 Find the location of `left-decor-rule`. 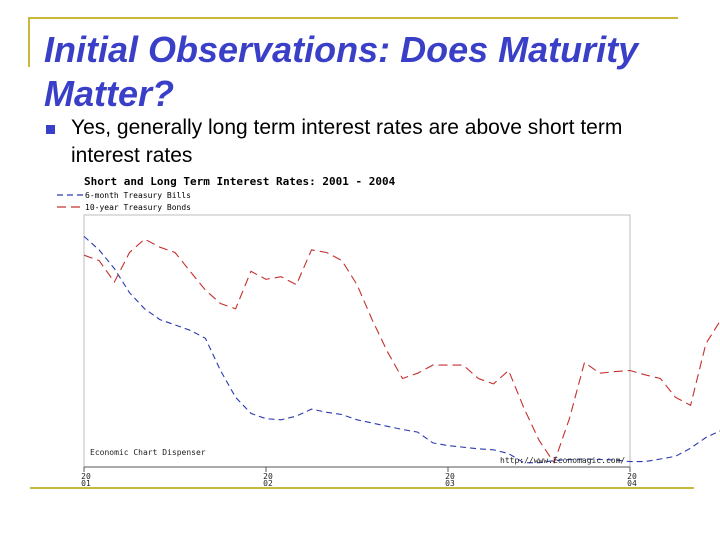

left-decor-rule is located at coordinates (29, 42).